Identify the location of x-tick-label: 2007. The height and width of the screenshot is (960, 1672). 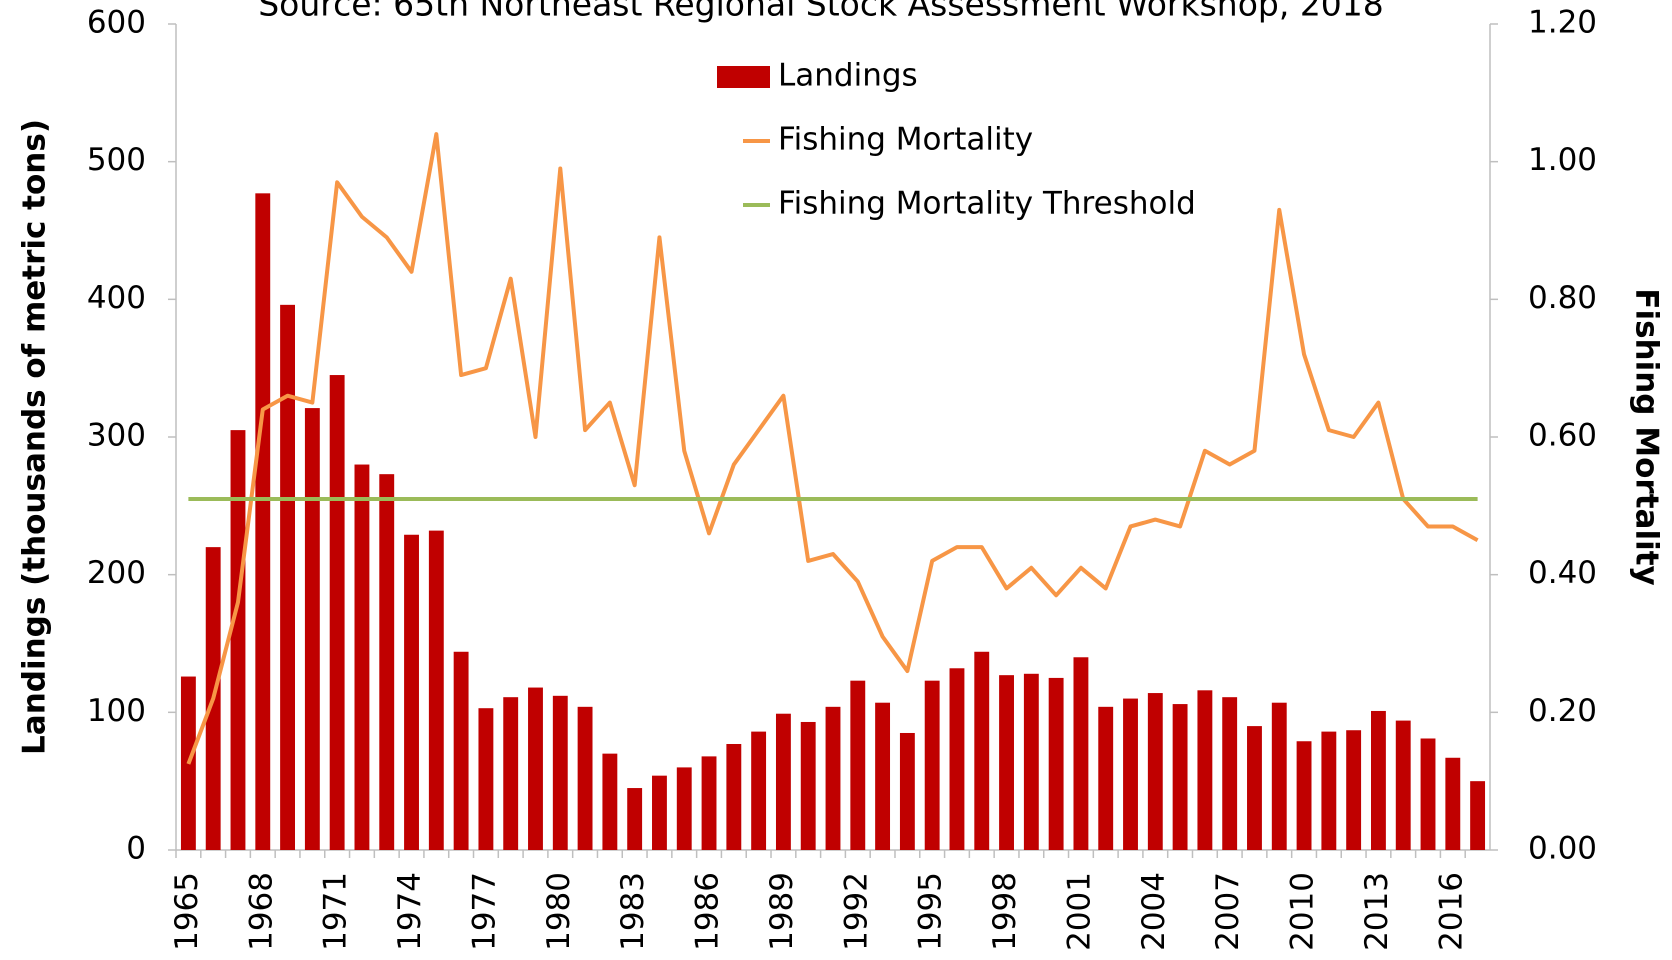
(1228, 911).